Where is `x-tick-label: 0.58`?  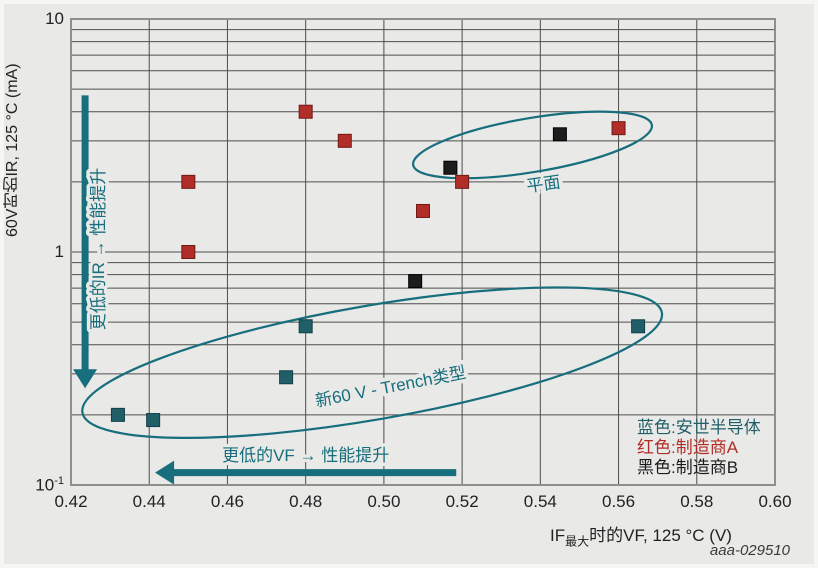
x-tick-label: 0.58 is located at coordinates (697, 501).